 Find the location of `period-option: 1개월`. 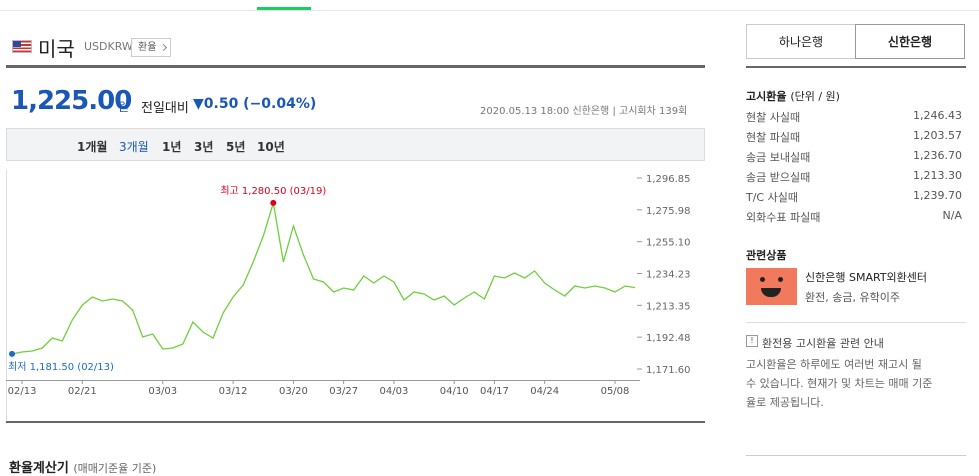

period-option: 1개월 is located at coordinates (92, 147).